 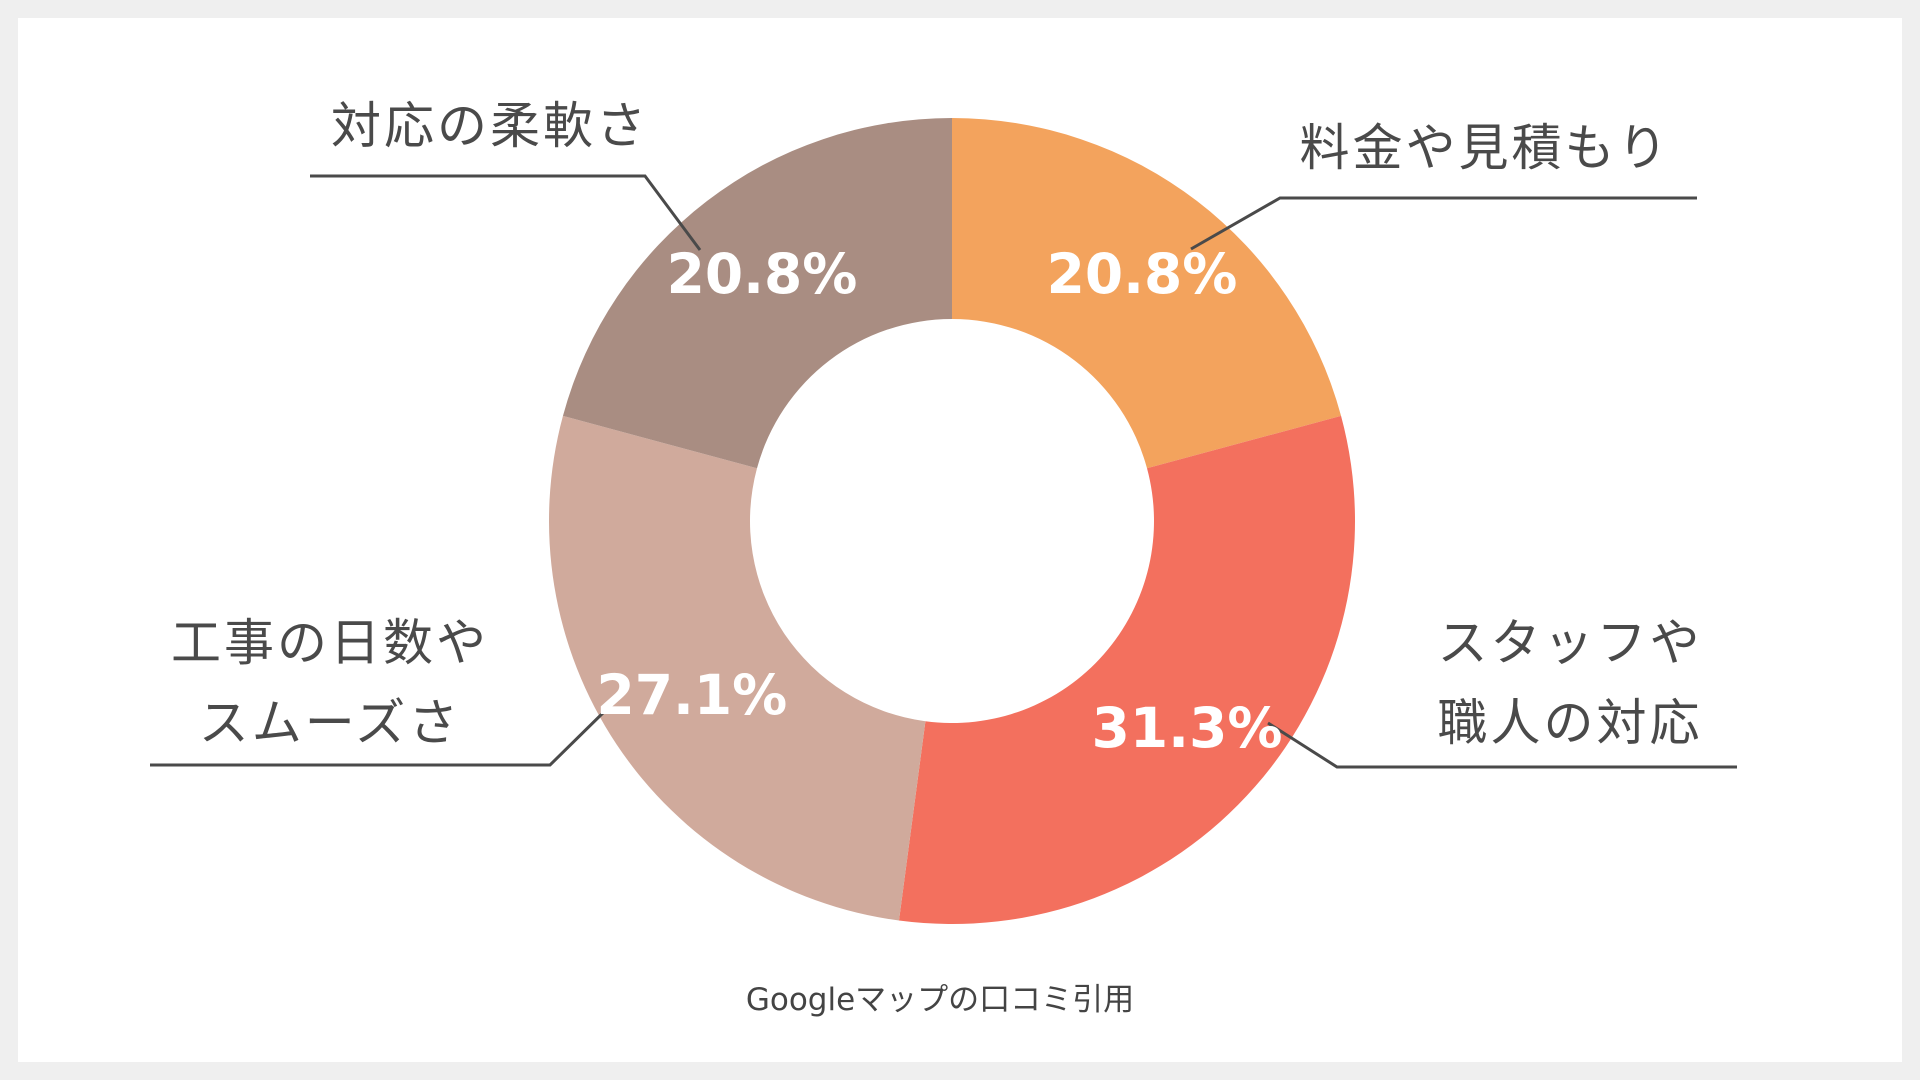 What do you see at coordinates (1485, 148) in the screenshot?
I see `category-label-ryokin: 料金や見積もり` at bounding box center [1485, 148].